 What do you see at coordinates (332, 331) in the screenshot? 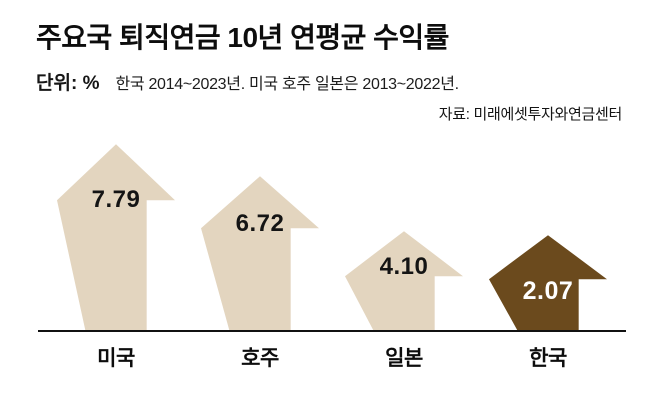
I see `baseline-axis` at bounding box center [332, 331].